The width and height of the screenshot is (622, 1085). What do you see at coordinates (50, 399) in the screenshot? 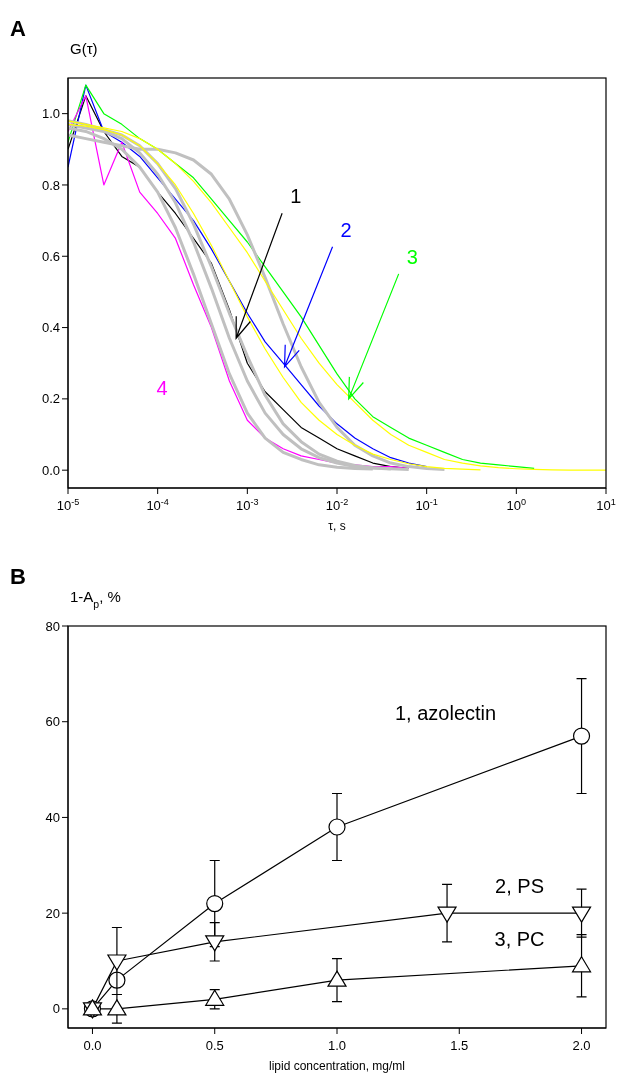
I see `y-tick-label: 0.2` at bounding box center [50, 399].